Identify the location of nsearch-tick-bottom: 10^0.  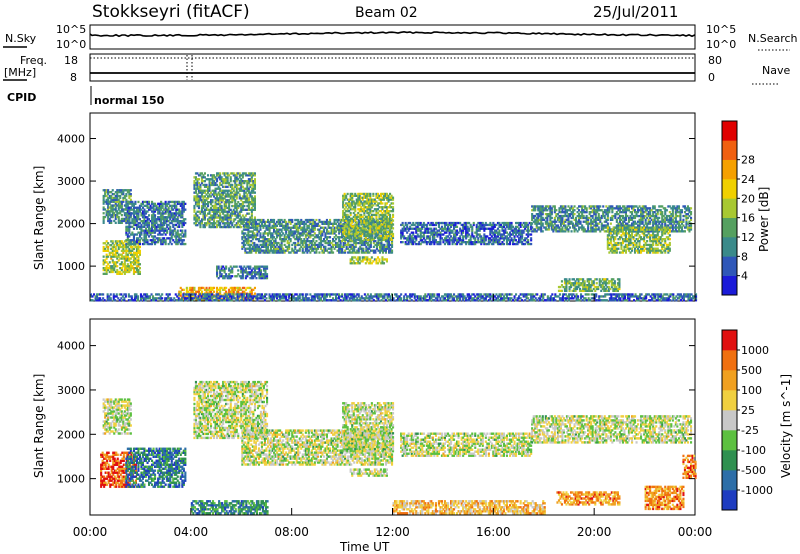
(721, 44).